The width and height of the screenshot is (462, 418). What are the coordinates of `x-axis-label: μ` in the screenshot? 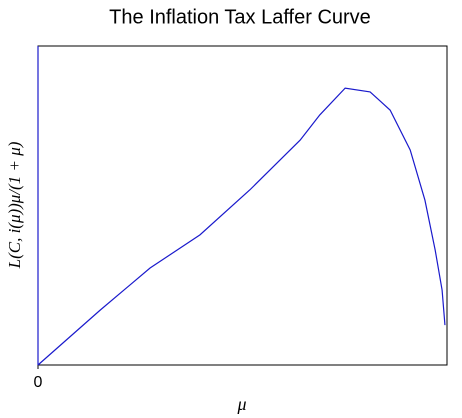 It's located at (241, 404).